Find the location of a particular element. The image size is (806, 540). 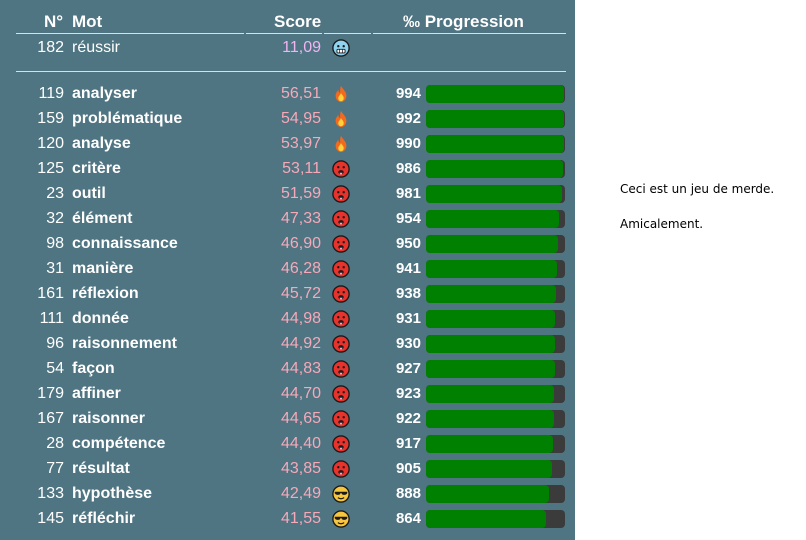

guess-score: 44,40 is located at coordinates (300, 443).